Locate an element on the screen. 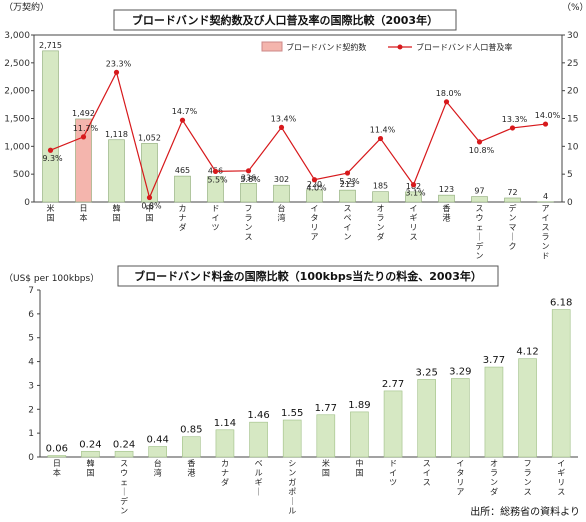 The height and width of the screenshot is (522, 586). chart2-bar-label: 1.89 is located at coordinates (359, 405).